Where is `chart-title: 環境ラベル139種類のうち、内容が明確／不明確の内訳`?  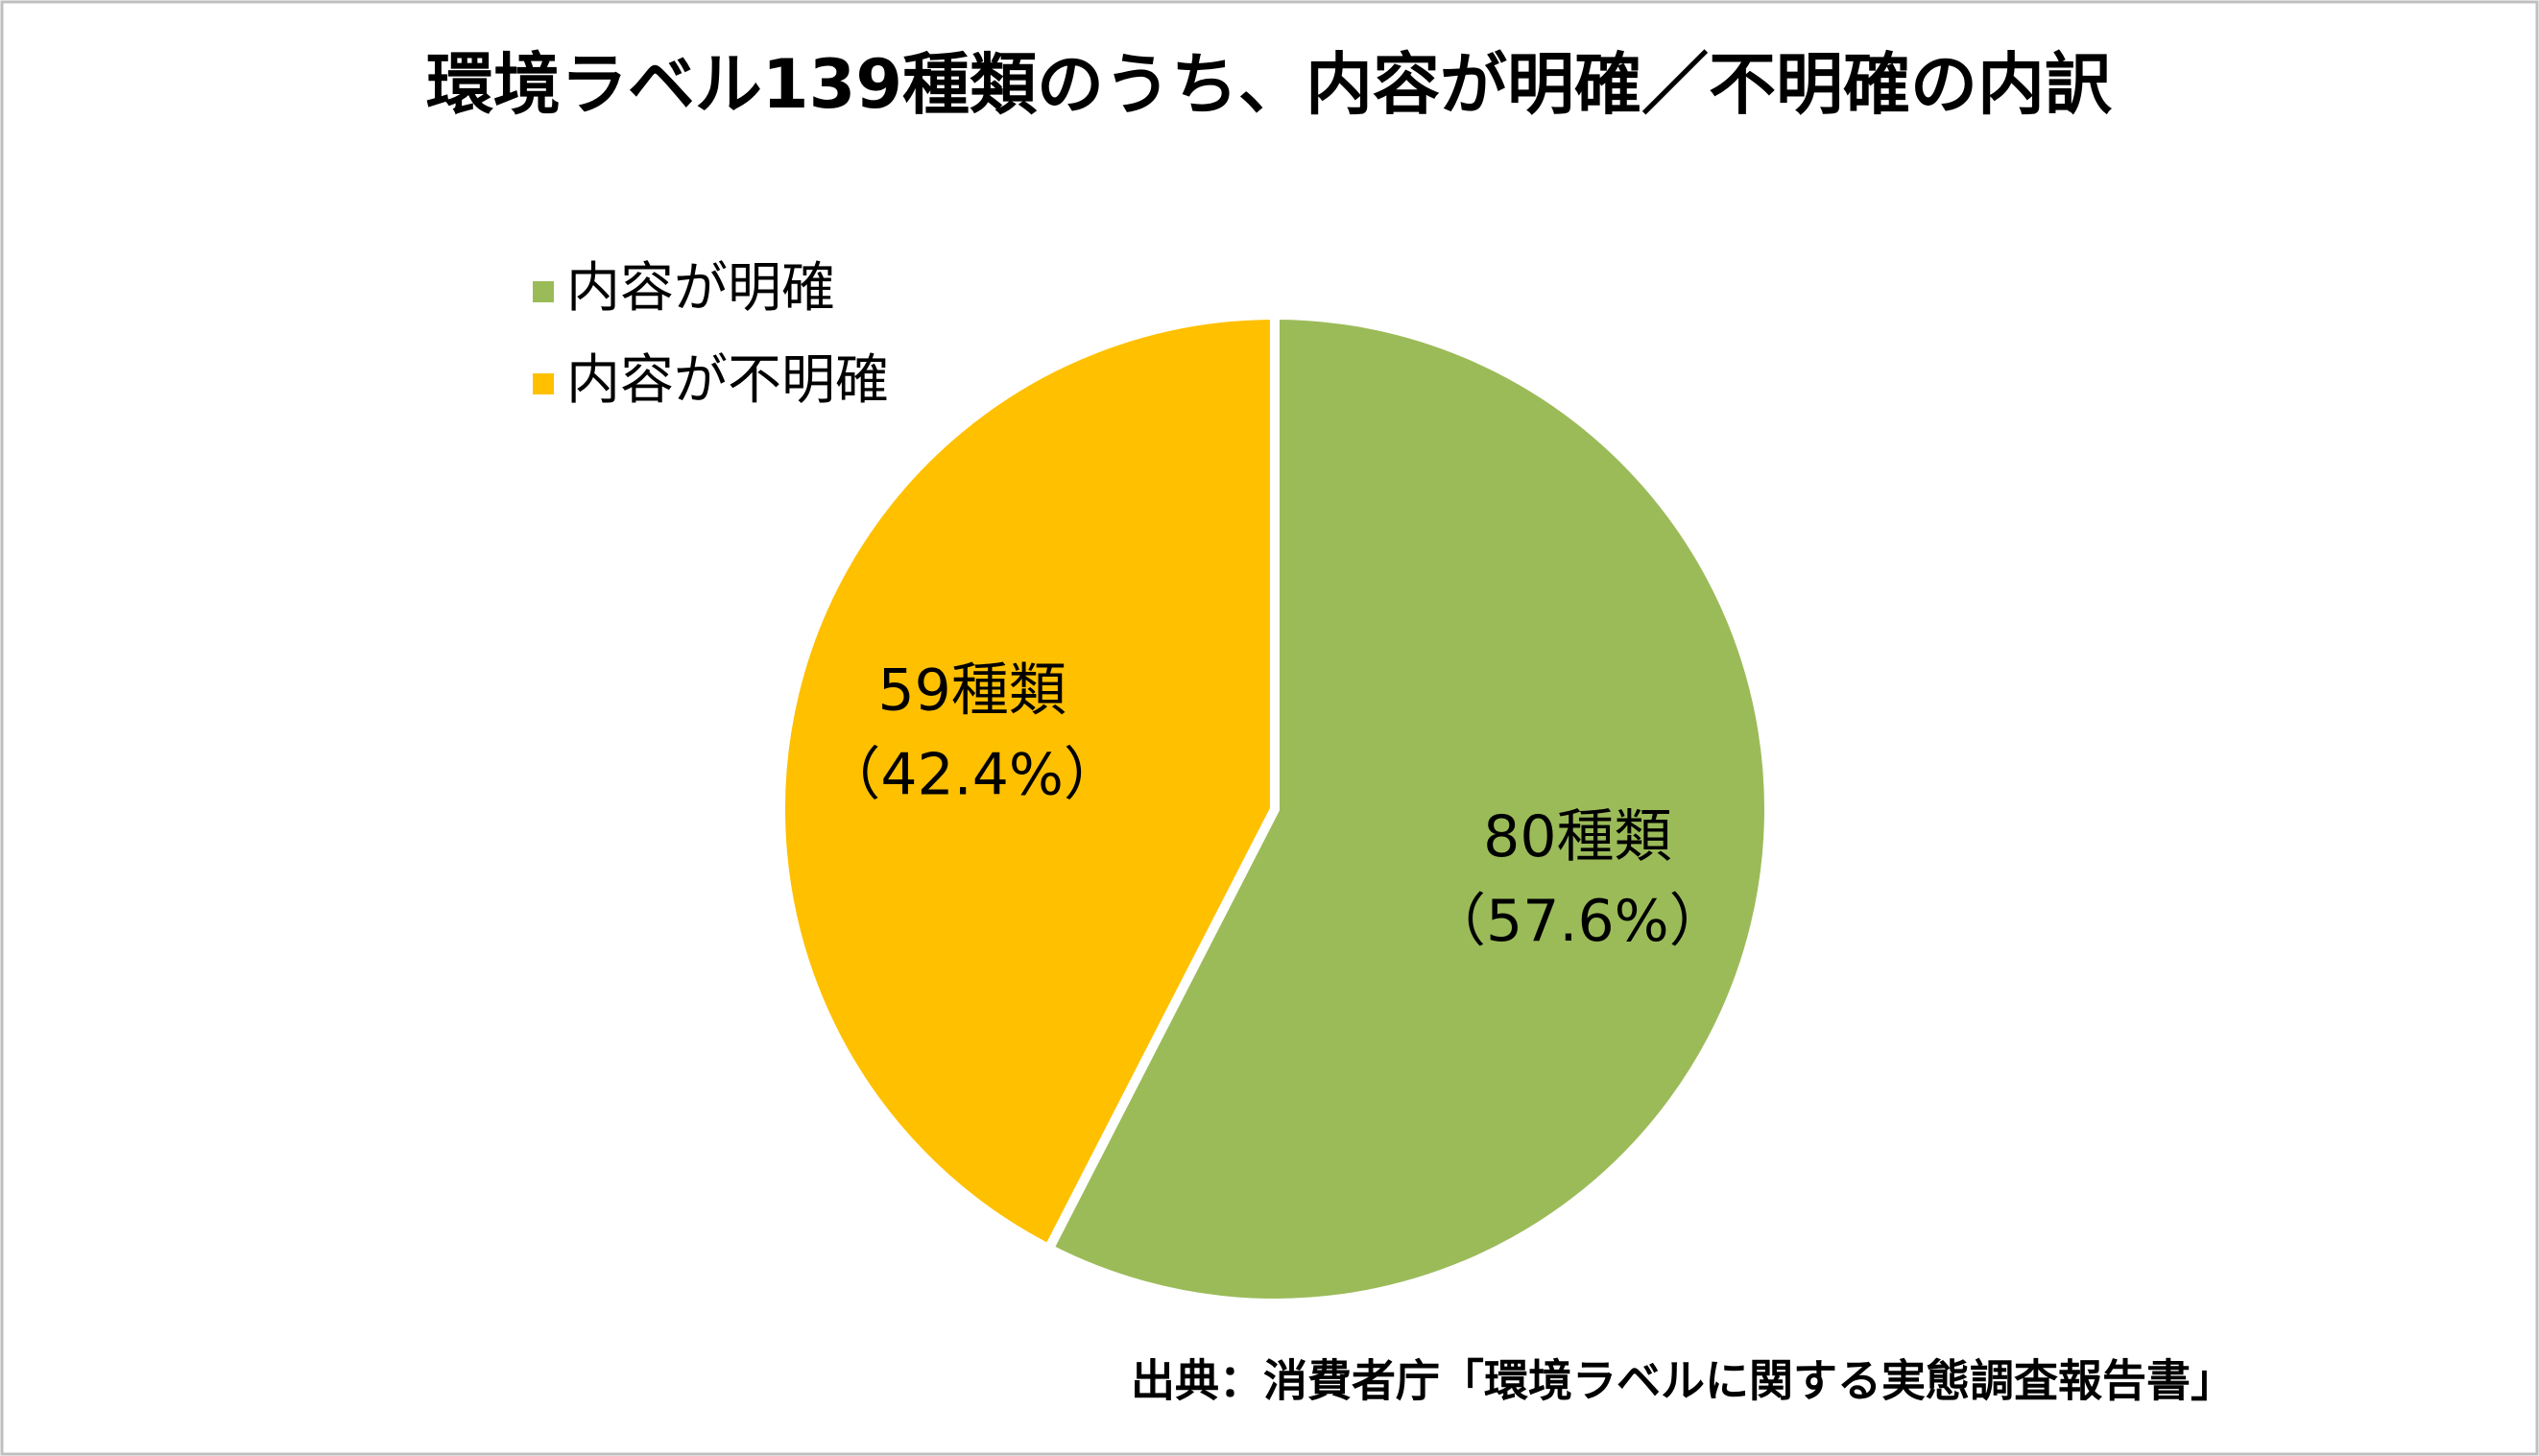 chart-title: 環境ラベル139種類のうち、内容が明確／不明確の内訳 is located at coordinates (1269, 85).